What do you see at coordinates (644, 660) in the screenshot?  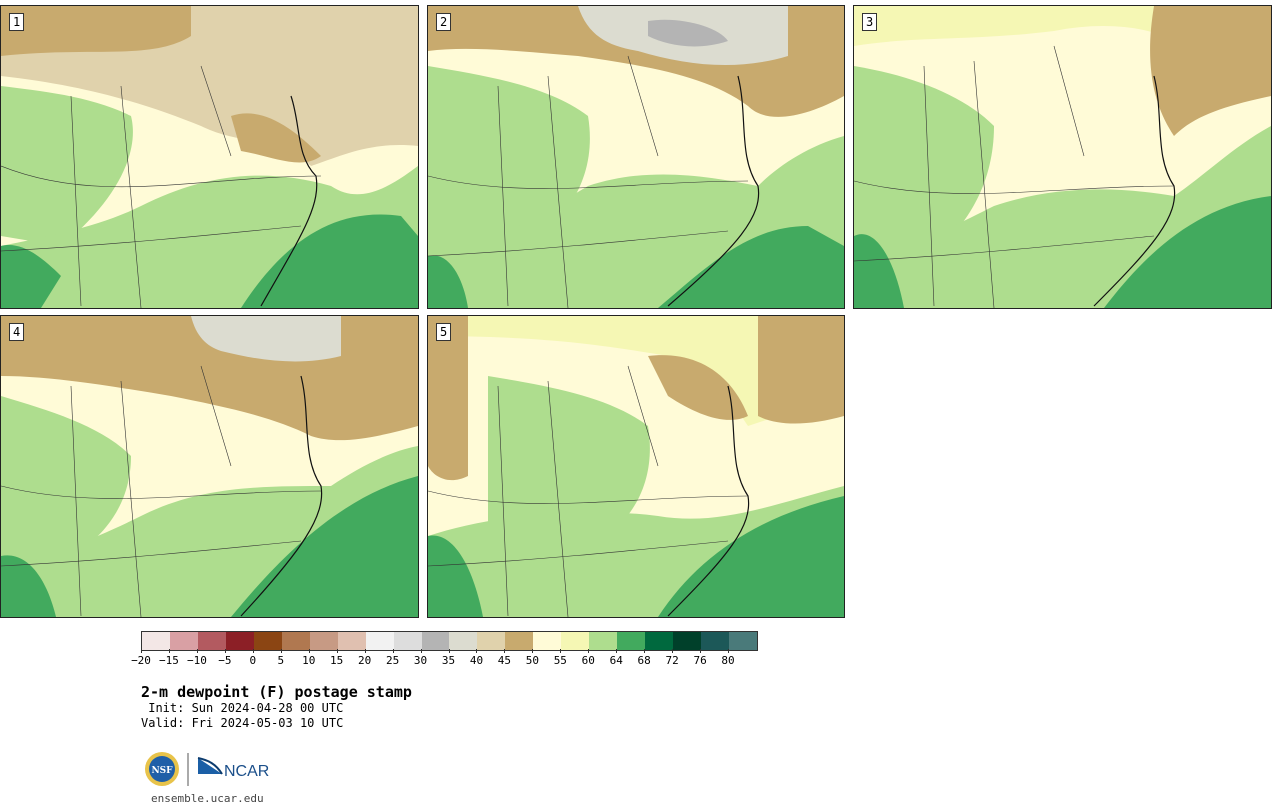 I see `colorbar-tick-label: 68` at bounding box center [644, 660].